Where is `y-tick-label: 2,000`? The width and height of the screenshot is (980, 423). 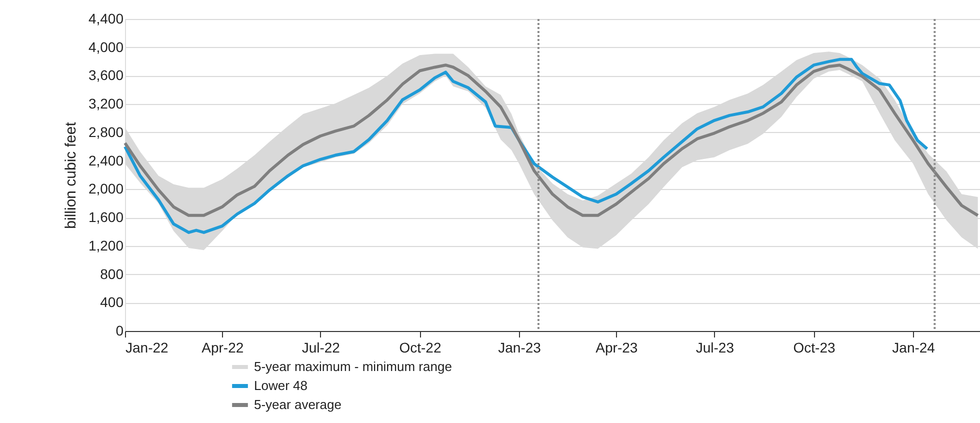 y-tick-label: 2,000 is located at coordinates (106, 188).